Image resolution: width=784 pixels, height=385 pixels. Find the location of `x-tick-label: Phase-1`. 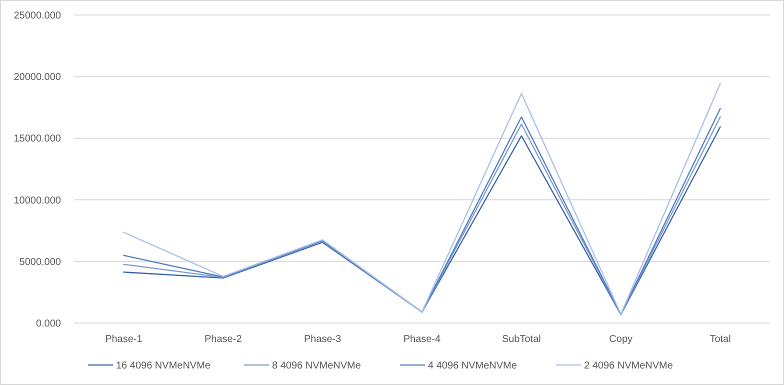

x-tick-label: Phase-1 is located at coordinates (124, 339).